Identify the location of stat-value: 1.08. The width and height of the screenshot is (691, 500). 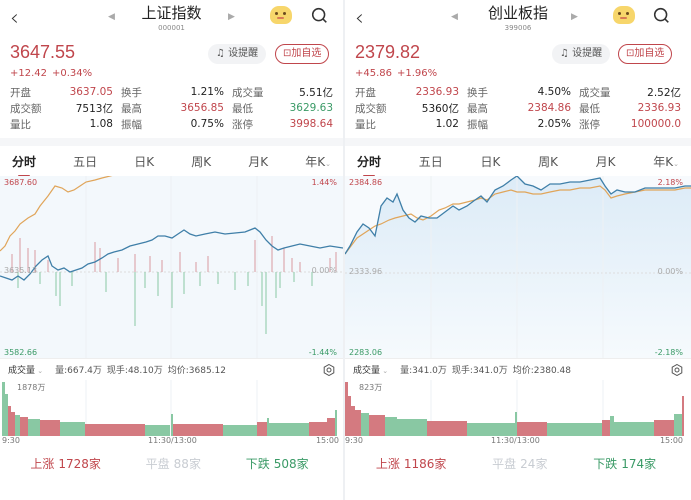
(101, 124).